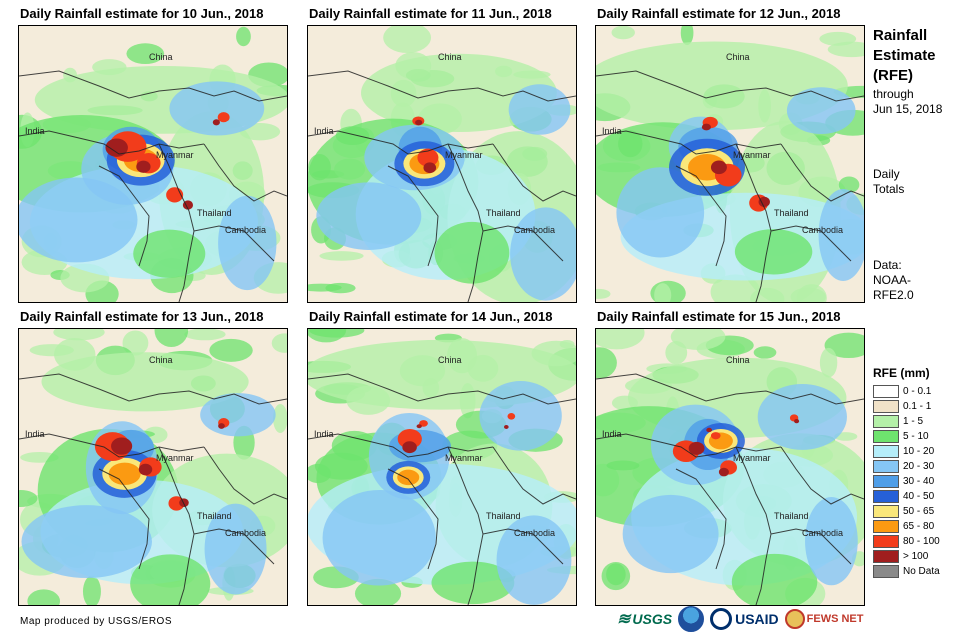  I want to click on side-through: through Jun 15, 2018, so click(907, 102).